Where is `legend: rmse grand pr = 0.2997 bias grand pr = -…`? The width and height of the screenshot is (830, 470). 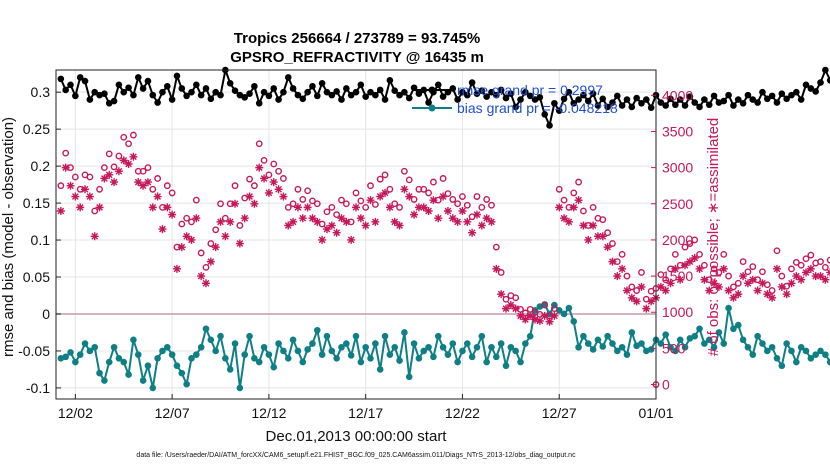
legend: rmse grand pr = 0.2997 bias grand pr = -… is located at coordinates (515, 99).